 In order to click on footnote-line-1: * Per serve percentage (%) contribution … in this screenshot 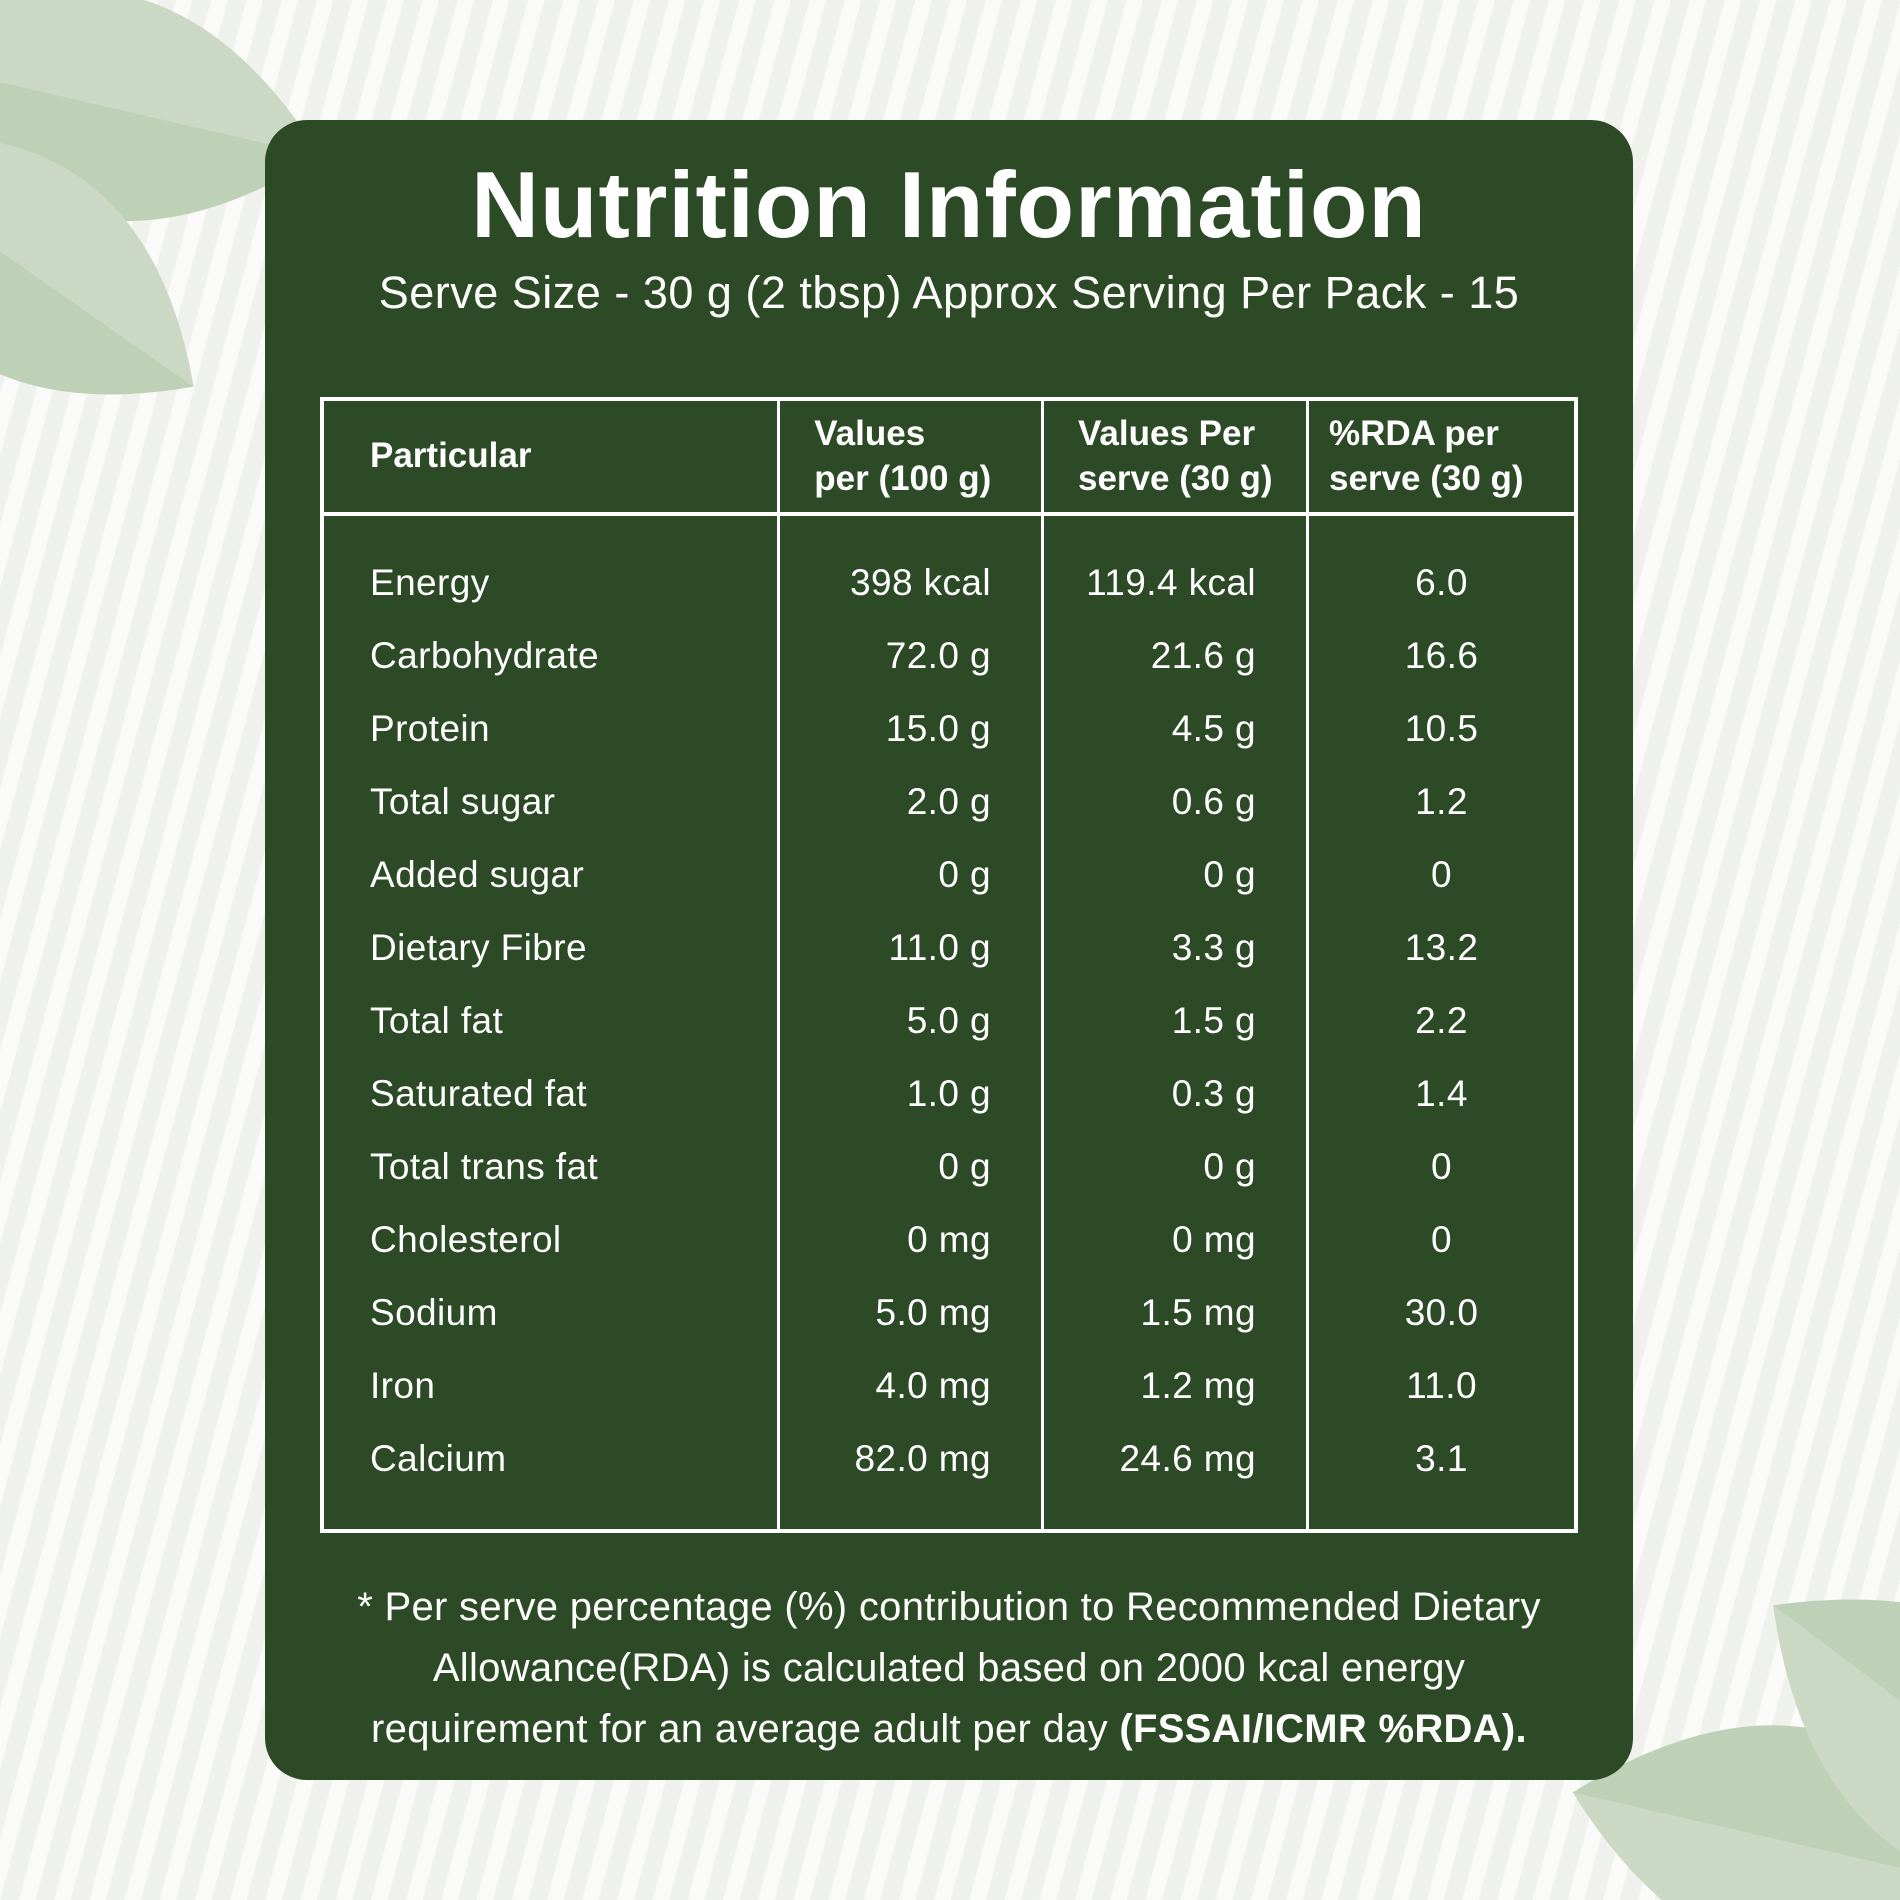, I will do `click(949, 1607)`.